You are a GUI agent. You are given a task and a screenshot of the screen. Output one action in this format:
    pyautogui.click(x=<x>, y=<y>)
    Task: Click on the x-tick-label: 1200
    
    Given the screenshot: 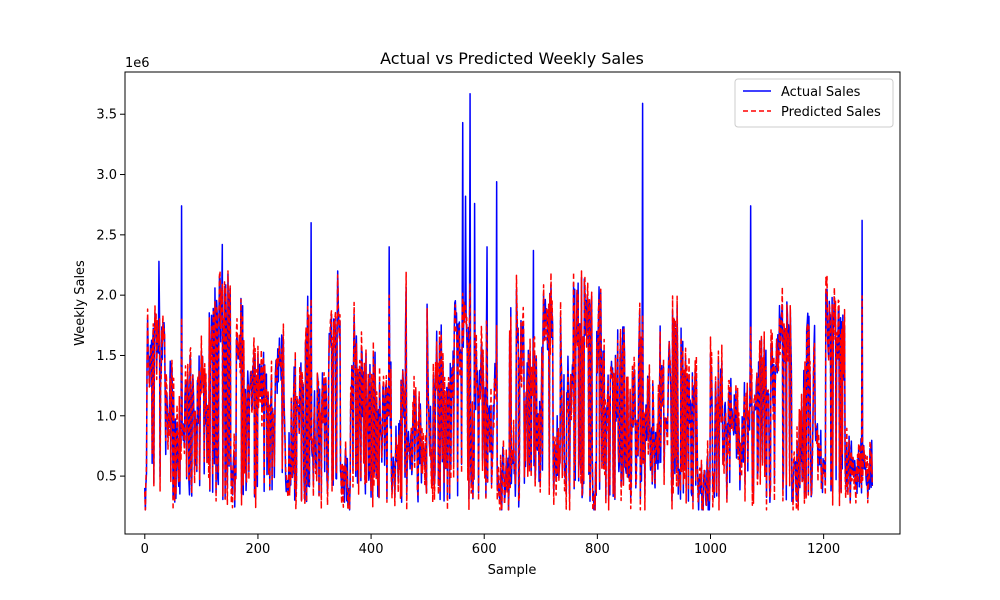 What is the action you would take?
    pyautogui.click(x=823, y=549)
    